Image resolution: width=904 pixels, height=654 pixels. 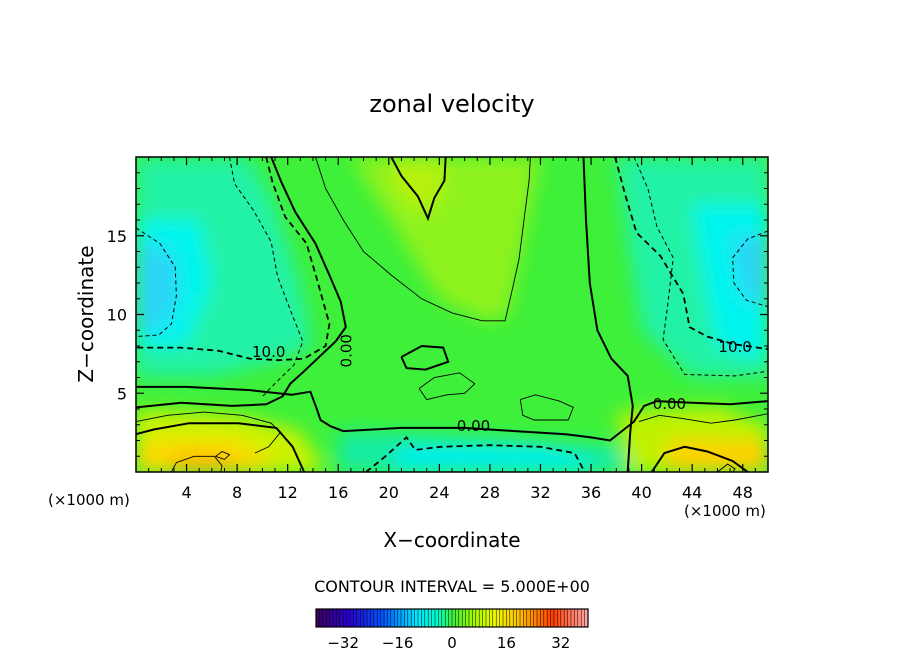 I want to click on colorbar-ticks: −32 −16 0 16 32, so click(x=448, y=643).